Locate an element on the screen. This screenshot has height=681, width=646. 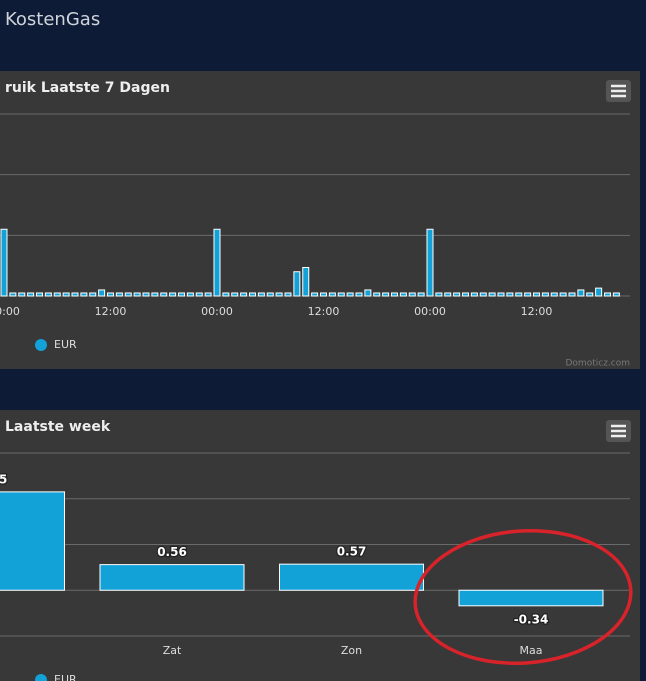
data-label: 0.56 is located at coordinates (172, 552).